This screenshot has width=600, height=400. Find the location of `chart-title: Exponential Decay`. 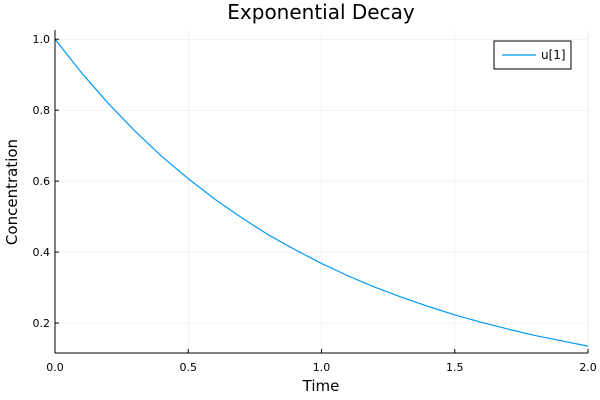

chart-title: Exponential Decay is located at coordinates (321, 12).